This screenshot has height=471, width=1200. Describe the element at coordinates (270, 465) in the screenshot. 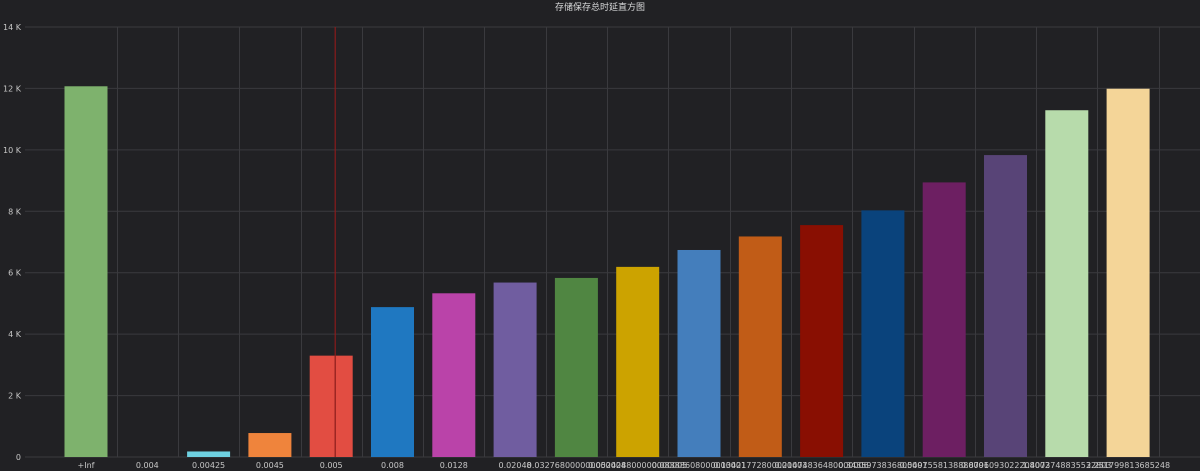

I see `x-tick-label: 0.0045` at that location.